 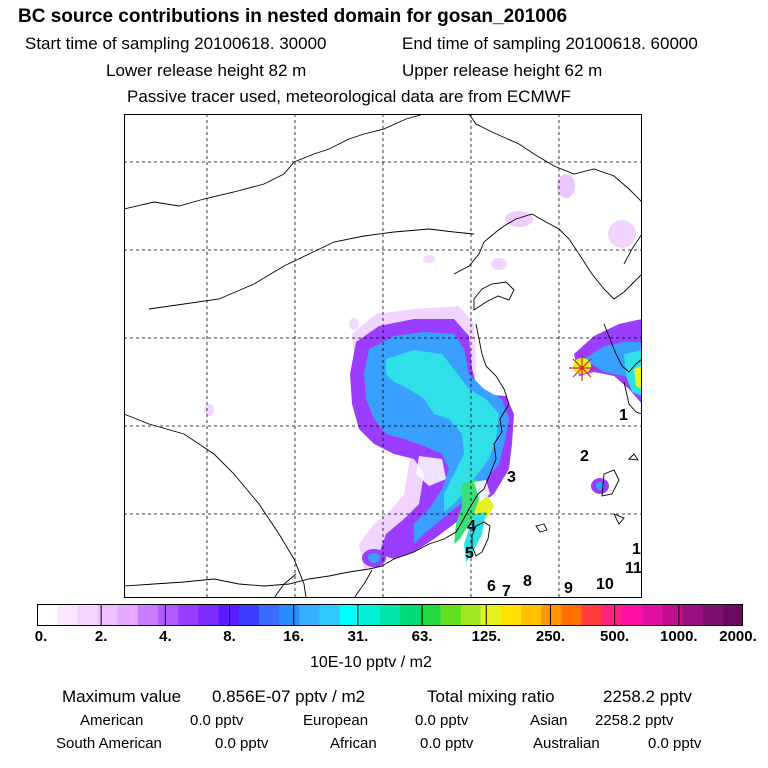 What do you see at coordinates (206, 70) in the screenshot?
I see `lower-release-label: Lower release height 82 m` at bounding box center [206, 70].